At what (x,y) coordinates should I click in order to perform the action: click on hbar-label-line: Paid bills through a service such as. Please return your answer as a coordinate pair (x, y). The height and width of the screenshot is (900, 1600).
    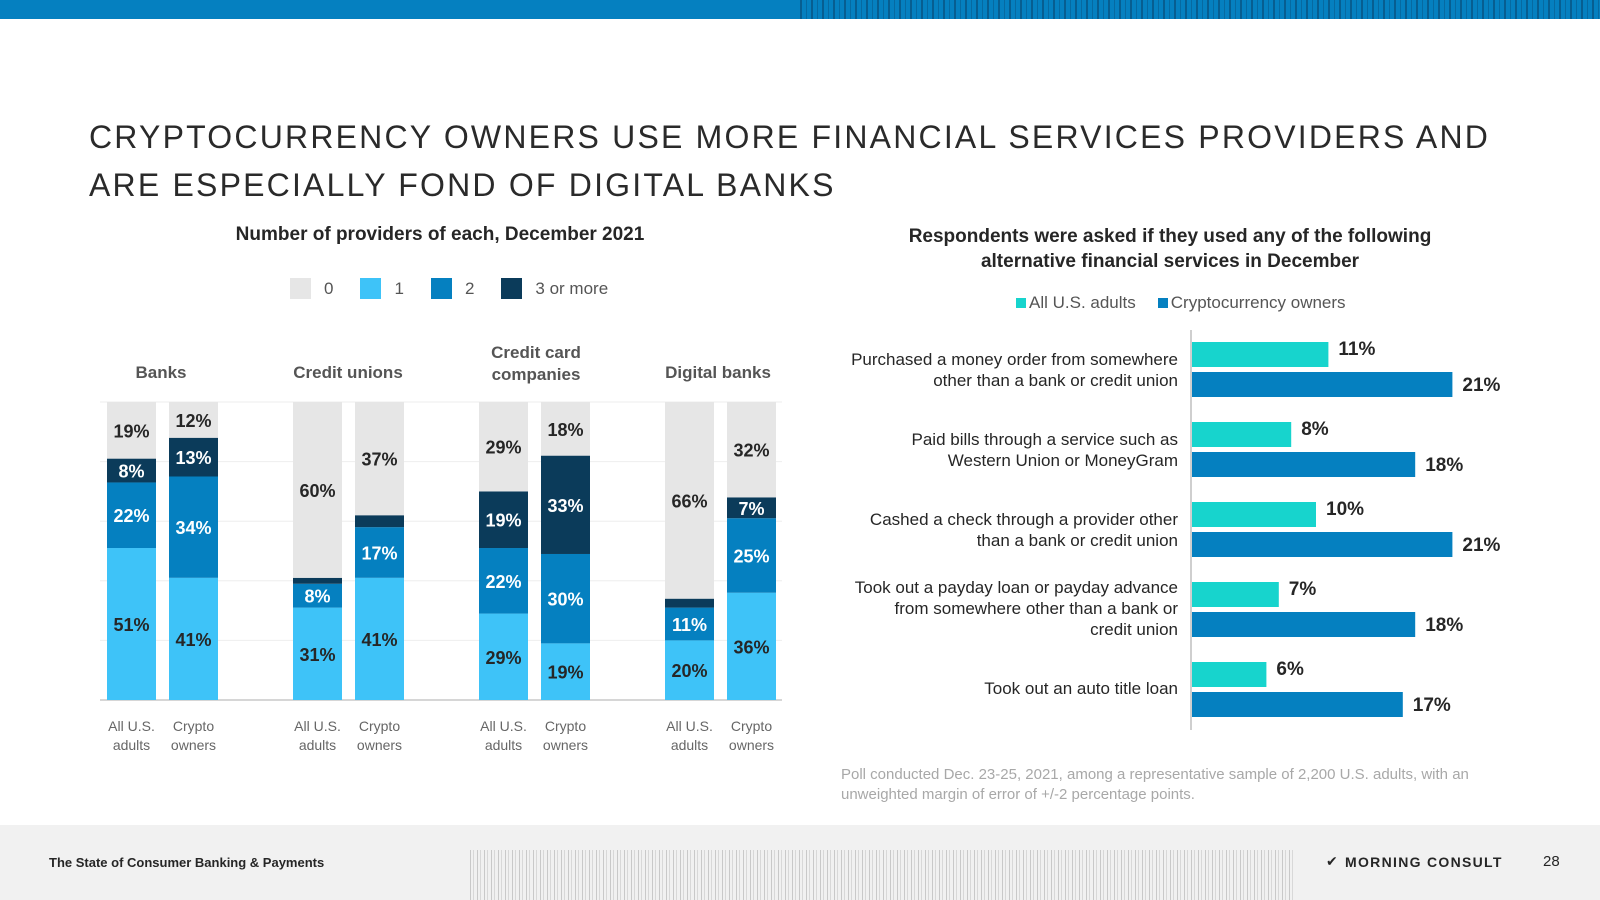
    Looking at the image, I should click on (1044, 439).